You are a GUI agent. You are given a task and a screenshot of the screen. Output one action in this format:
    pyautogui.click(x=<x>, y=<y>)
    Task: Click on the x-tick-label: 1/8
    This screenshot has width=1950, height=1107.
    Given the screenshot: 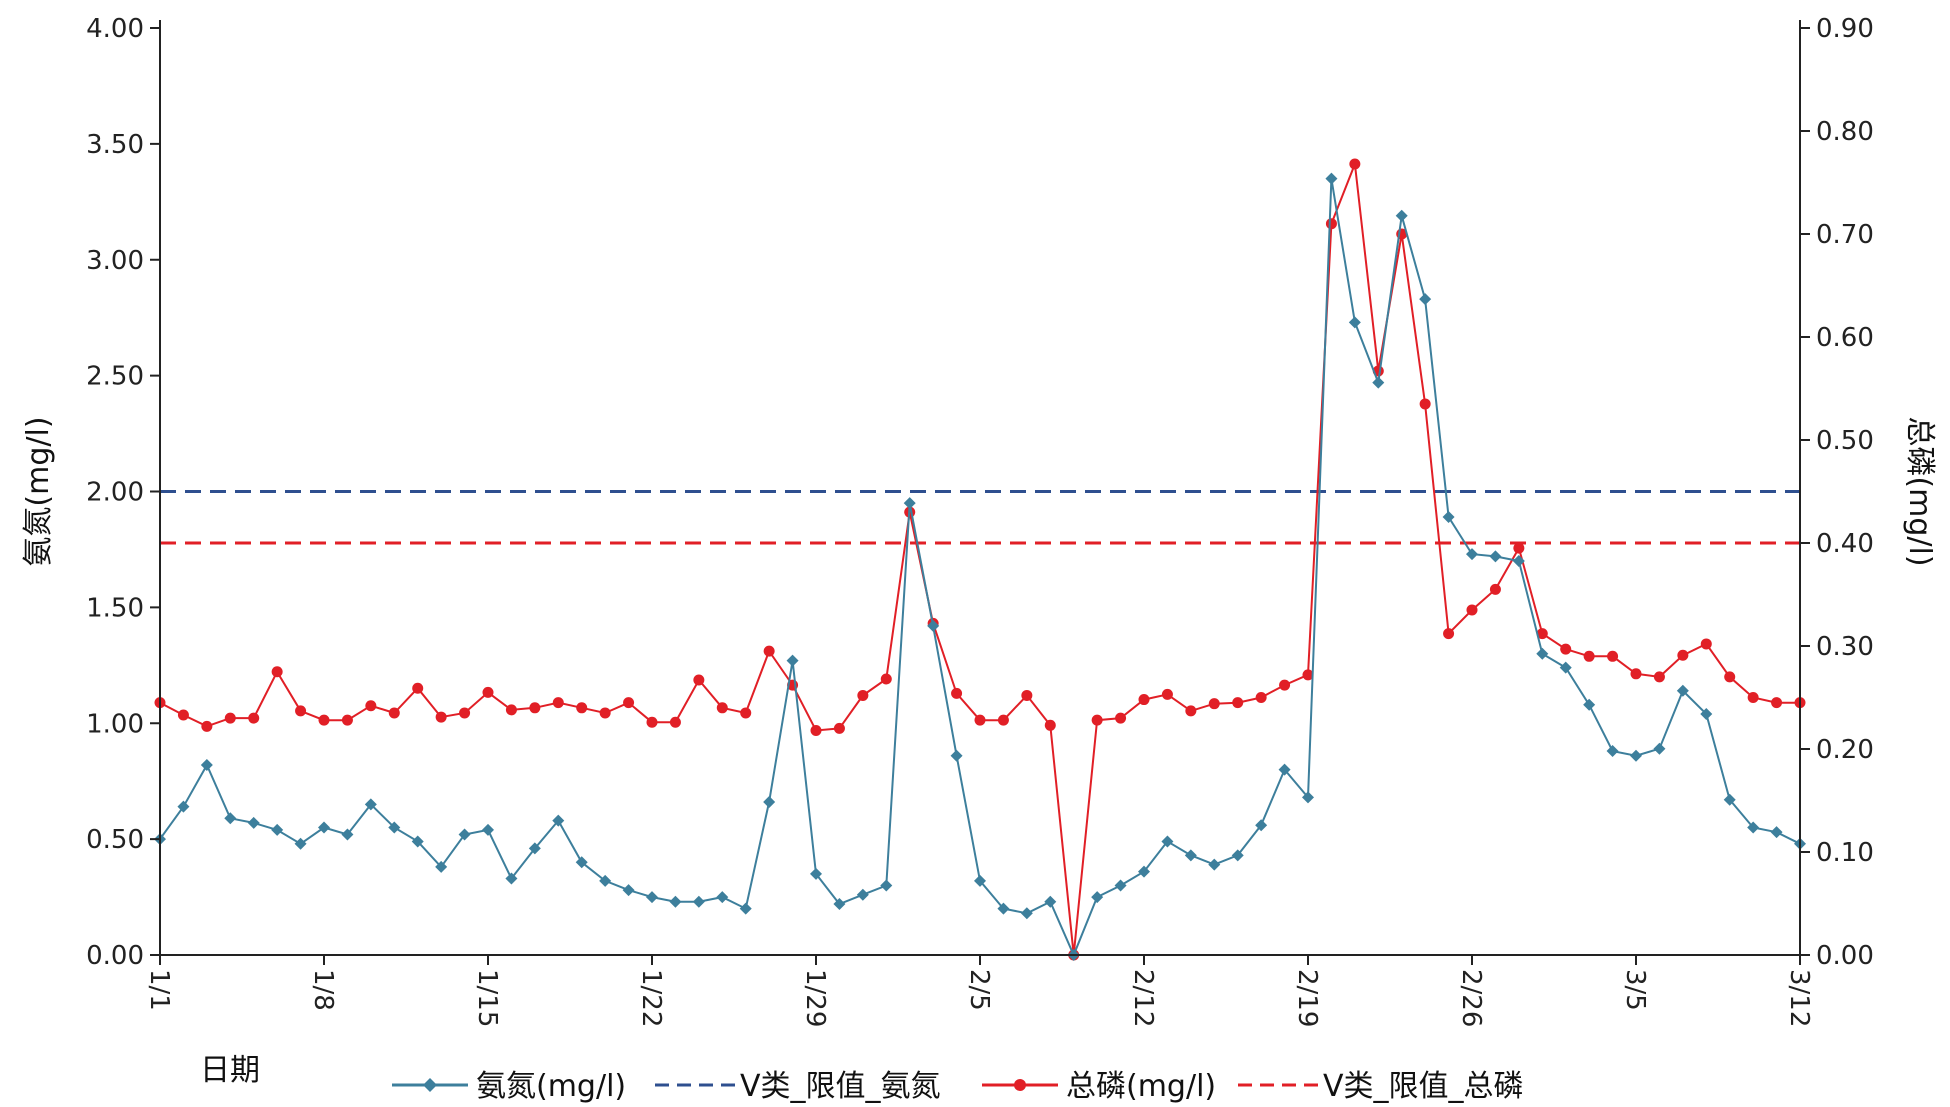 What is the action you would take?
    pyautogui.click(x=323, y=990)
    